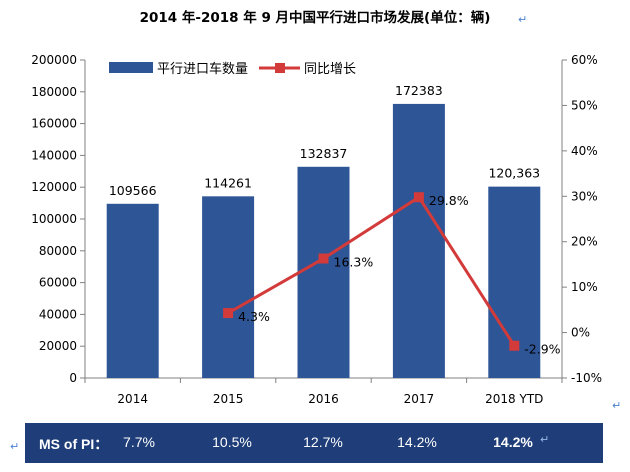 The image size is (630, 472). I want to click on legend: 平行进口车数量 同比增长, so click(232, 69).